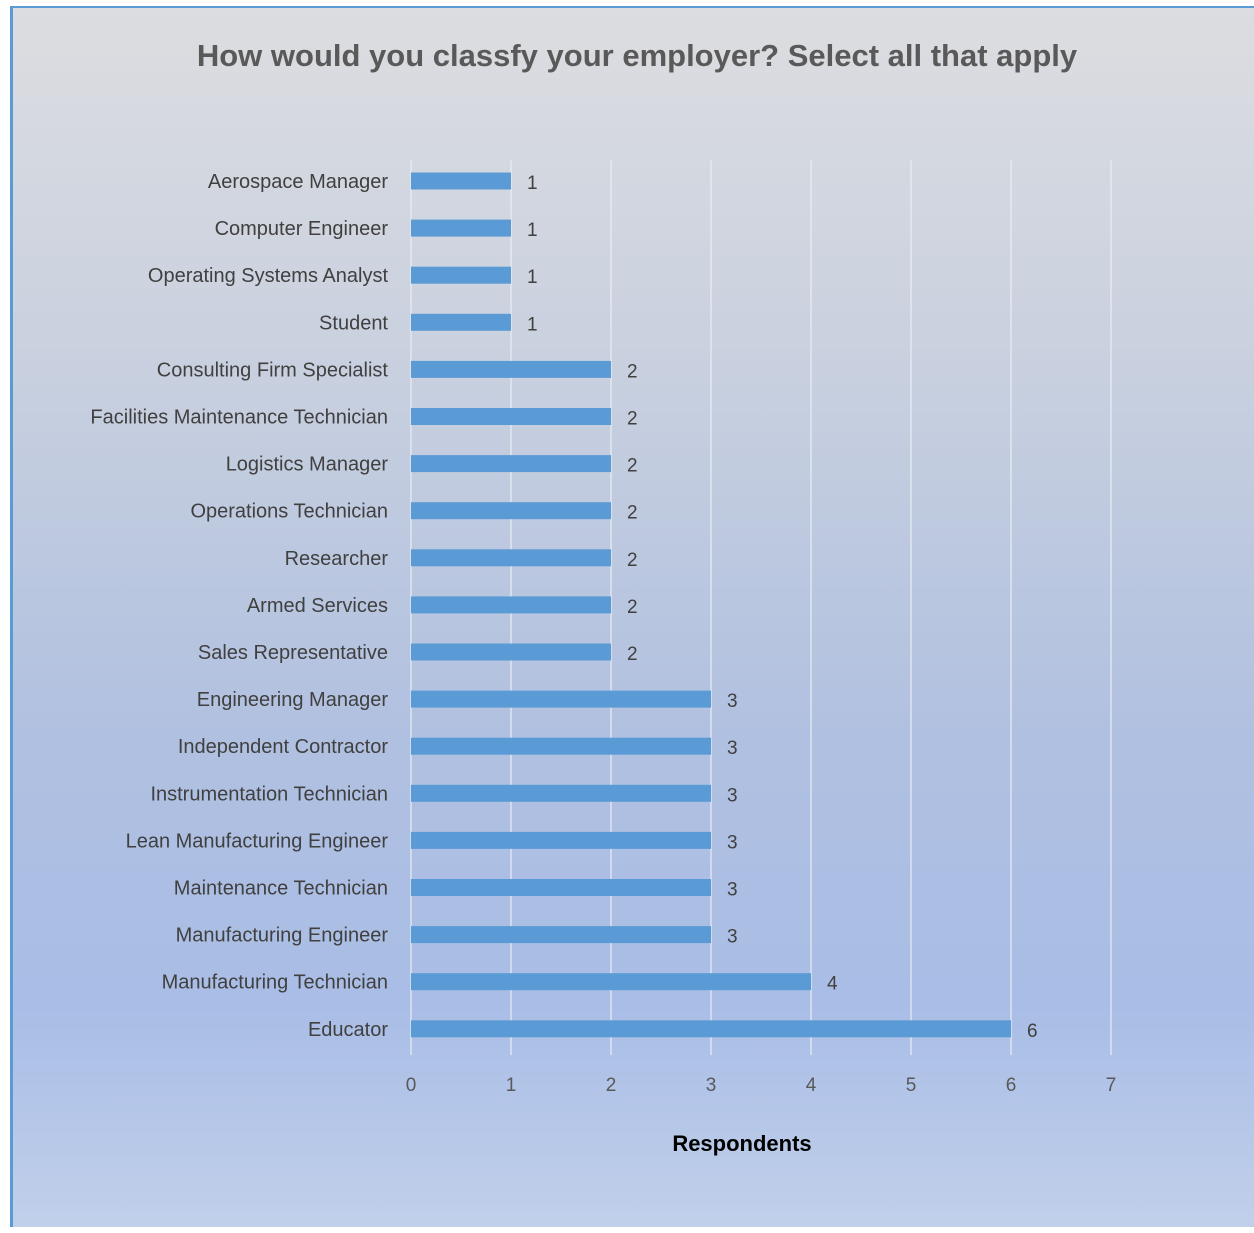 The width and height of the screenshot is (1254, 1233). What do you see at coordinates (511, 1085) in the screenshot?
I see `x-tick-label: 1` at bounding box center [511, 1085].